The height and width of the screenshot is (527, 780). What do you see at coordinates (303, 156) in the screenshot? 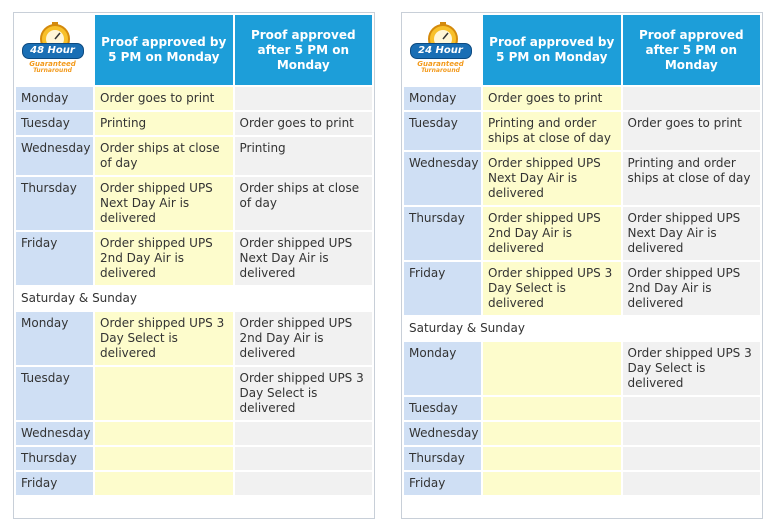
I see `after-cutoff-cell: Printing` at bounding box center [303, 156].